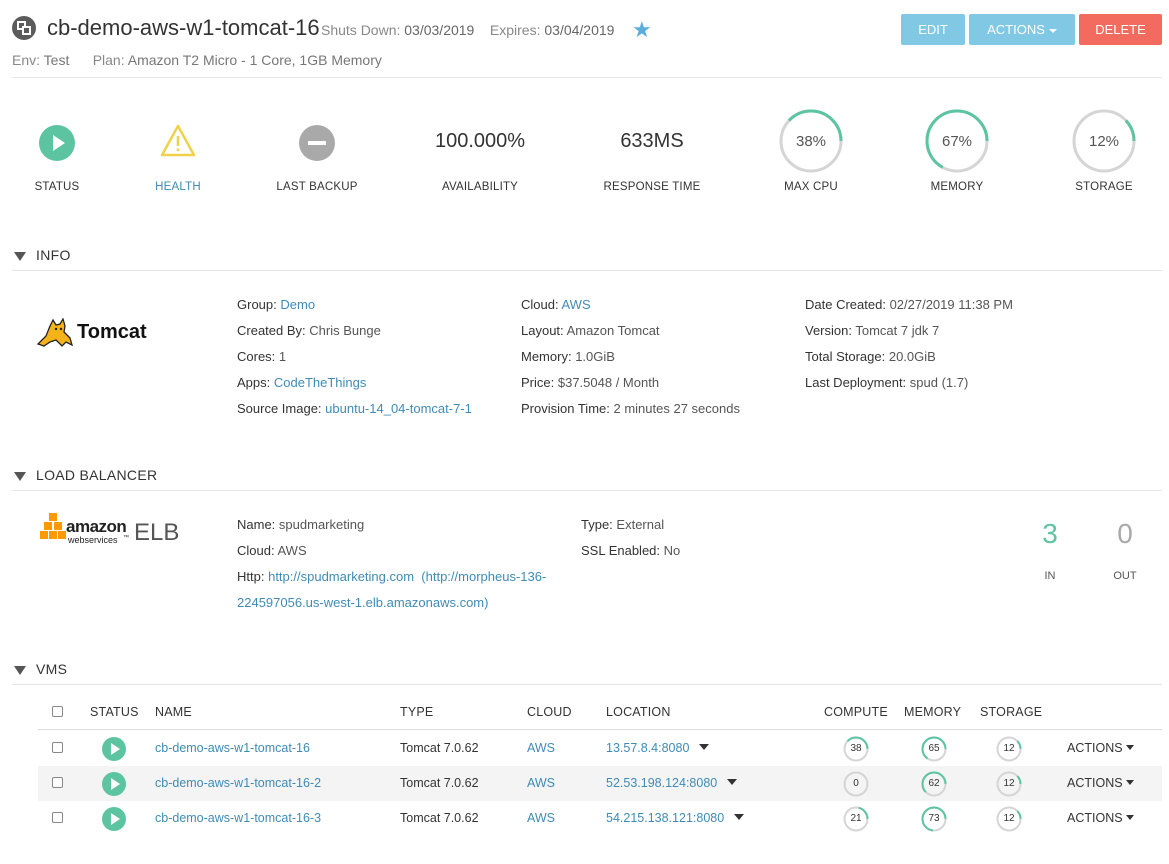 This screenshot has width=1169, height=864. What do you see at coordinates (232, 748) in the screenshot?
I see `vm-name-link: cb-demo-aws-w1-tomcat-16` at bounding box center [232, 748].